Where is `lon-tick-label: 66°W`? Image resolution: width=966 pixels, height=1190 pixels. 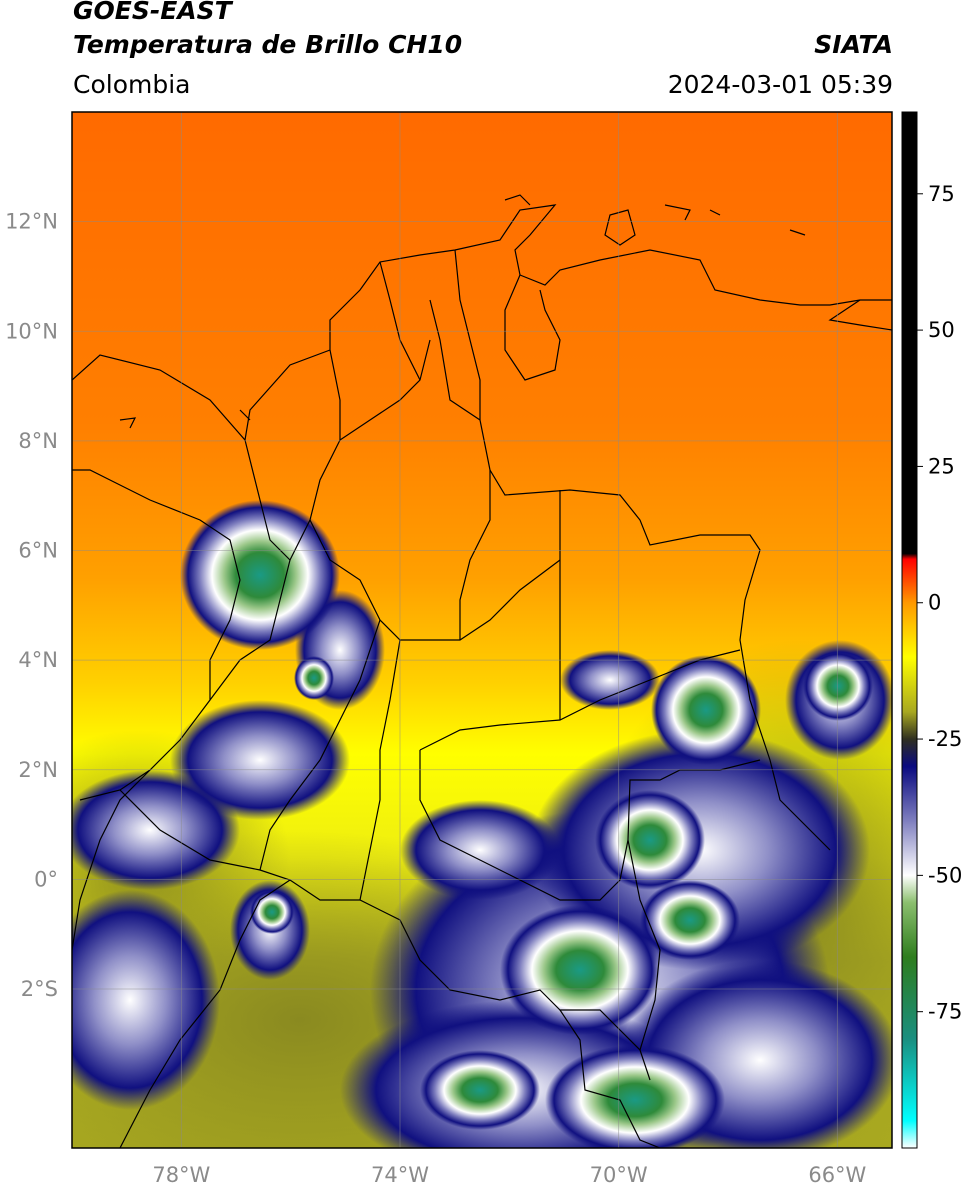
lon-tick-label: 66°W is located at coordinates (837, 1175).